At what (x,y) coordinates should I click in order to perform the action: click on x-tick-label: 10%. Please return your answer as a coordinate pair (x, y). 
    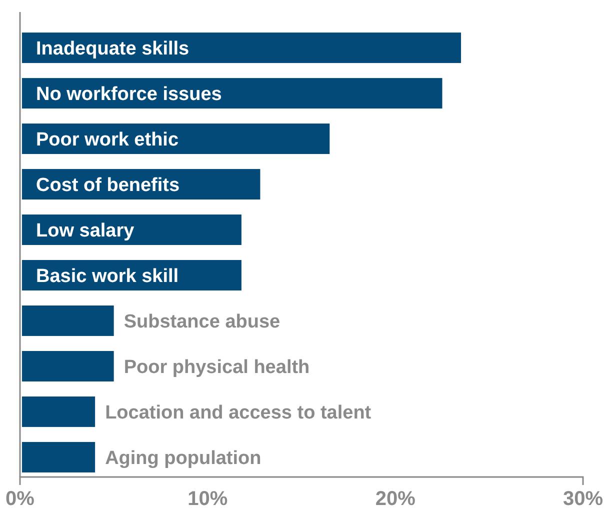
    Looking at the image, I should click on (208, 499).